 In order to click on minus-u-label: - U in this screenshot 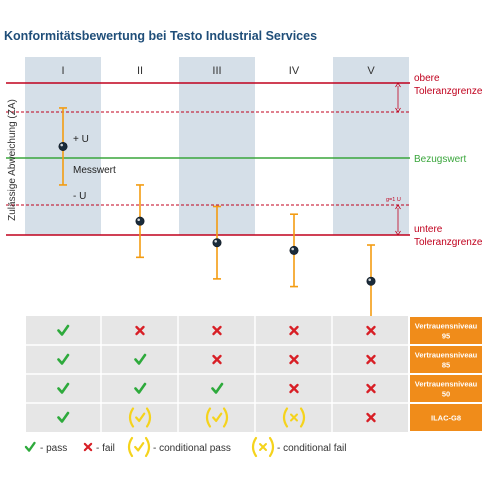, I will do `click(79, 196)`.